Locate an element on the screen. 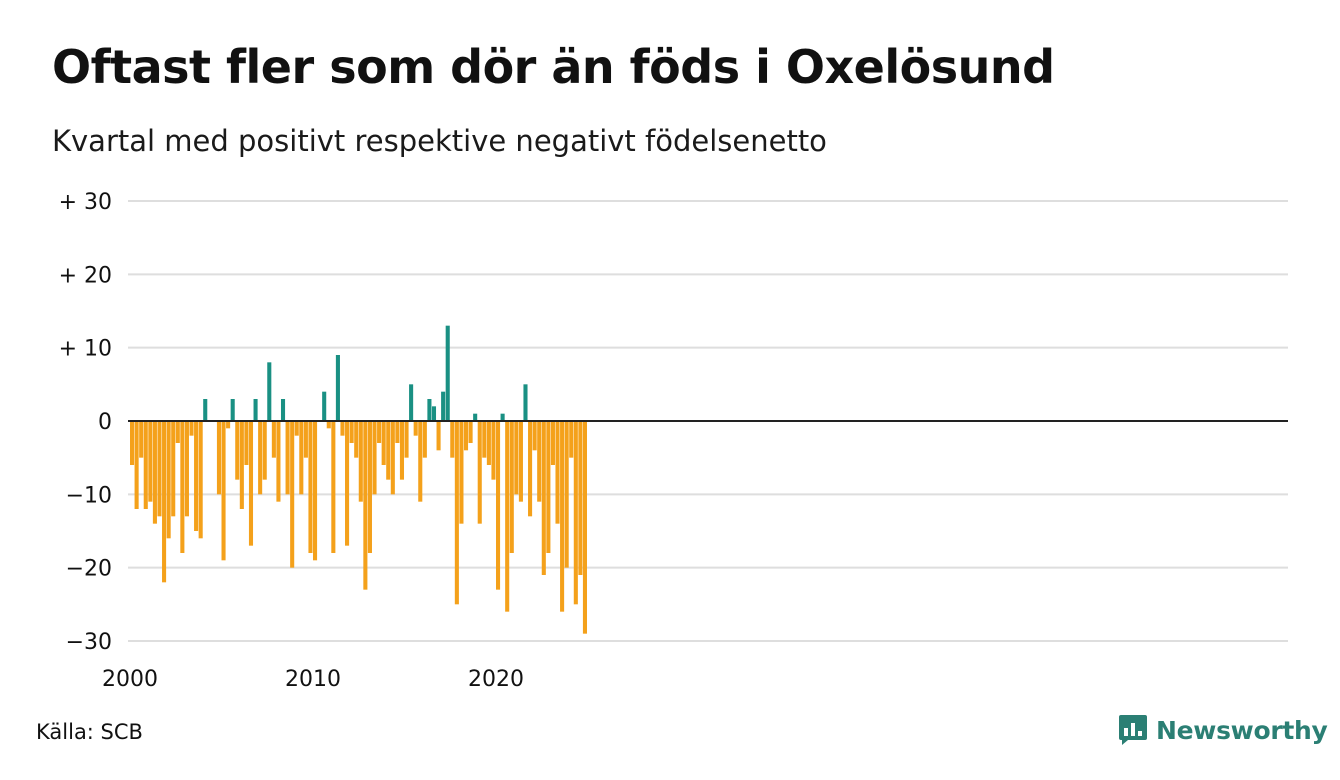 The image size is (1340, 780). y-tick-label: + 30 is located at coordinates (85, 202).